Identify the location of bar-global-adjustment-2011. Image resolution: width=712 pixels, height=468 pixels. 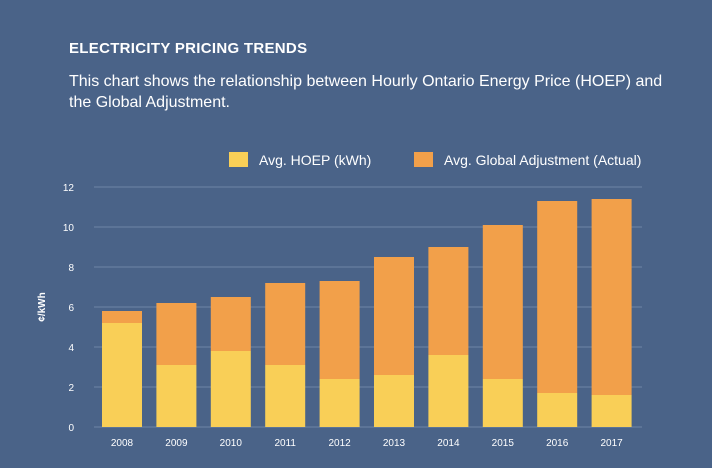
(285, 324).